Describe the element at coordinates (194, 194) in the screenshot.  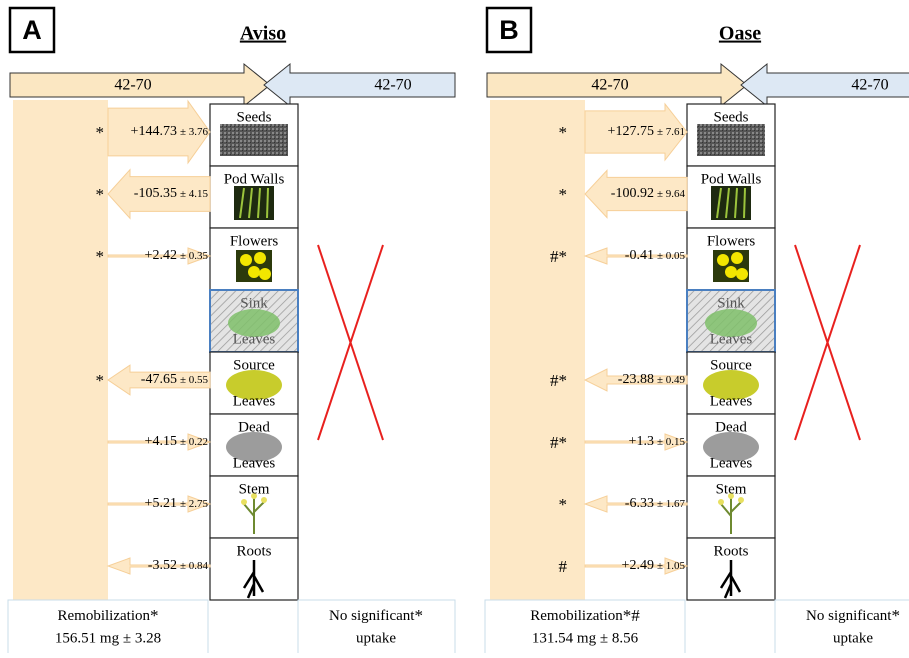
I see `flux-sd: ± 4.15` at that location.